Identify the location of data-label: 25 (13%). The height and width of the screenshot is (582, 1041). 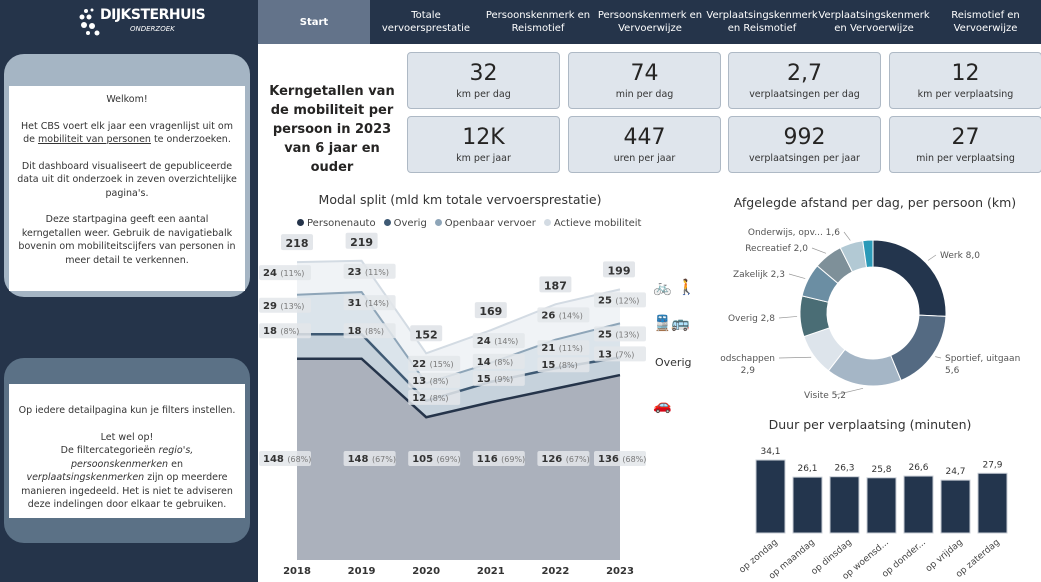
(618, 334).